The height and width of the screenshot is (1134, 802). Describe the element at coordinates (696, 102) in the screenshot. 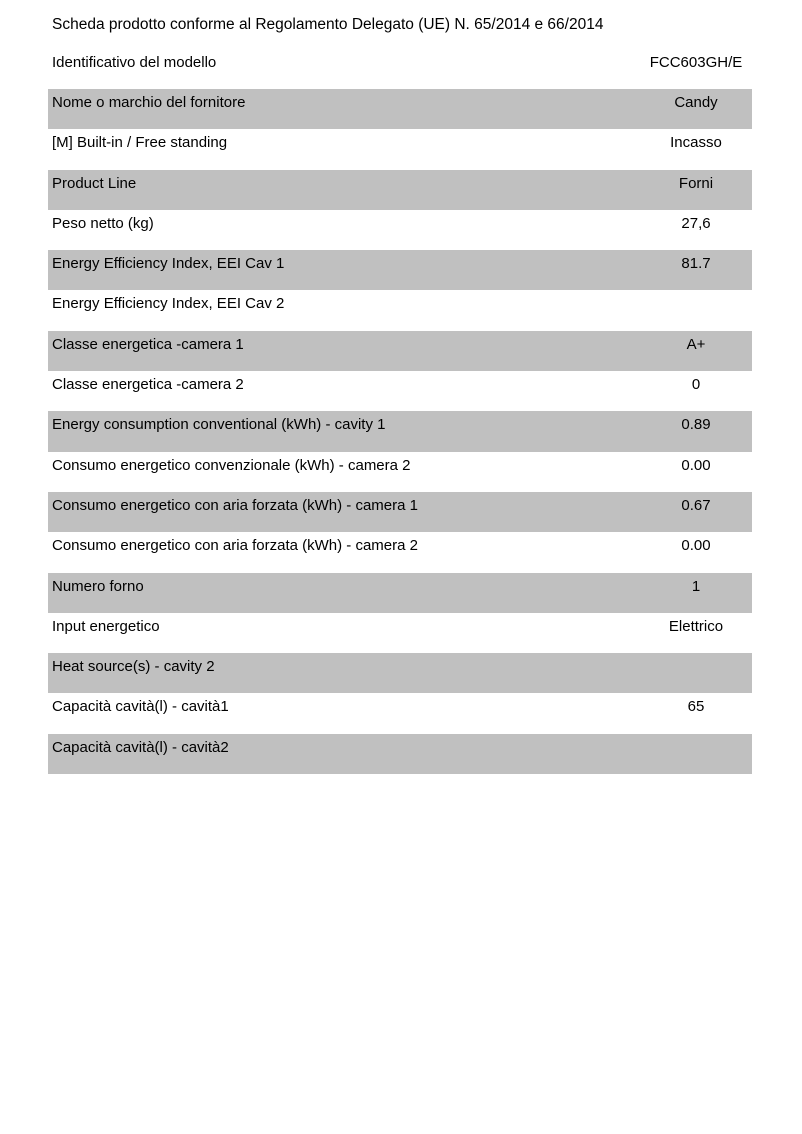

I see `row-value: Candy` at that location.